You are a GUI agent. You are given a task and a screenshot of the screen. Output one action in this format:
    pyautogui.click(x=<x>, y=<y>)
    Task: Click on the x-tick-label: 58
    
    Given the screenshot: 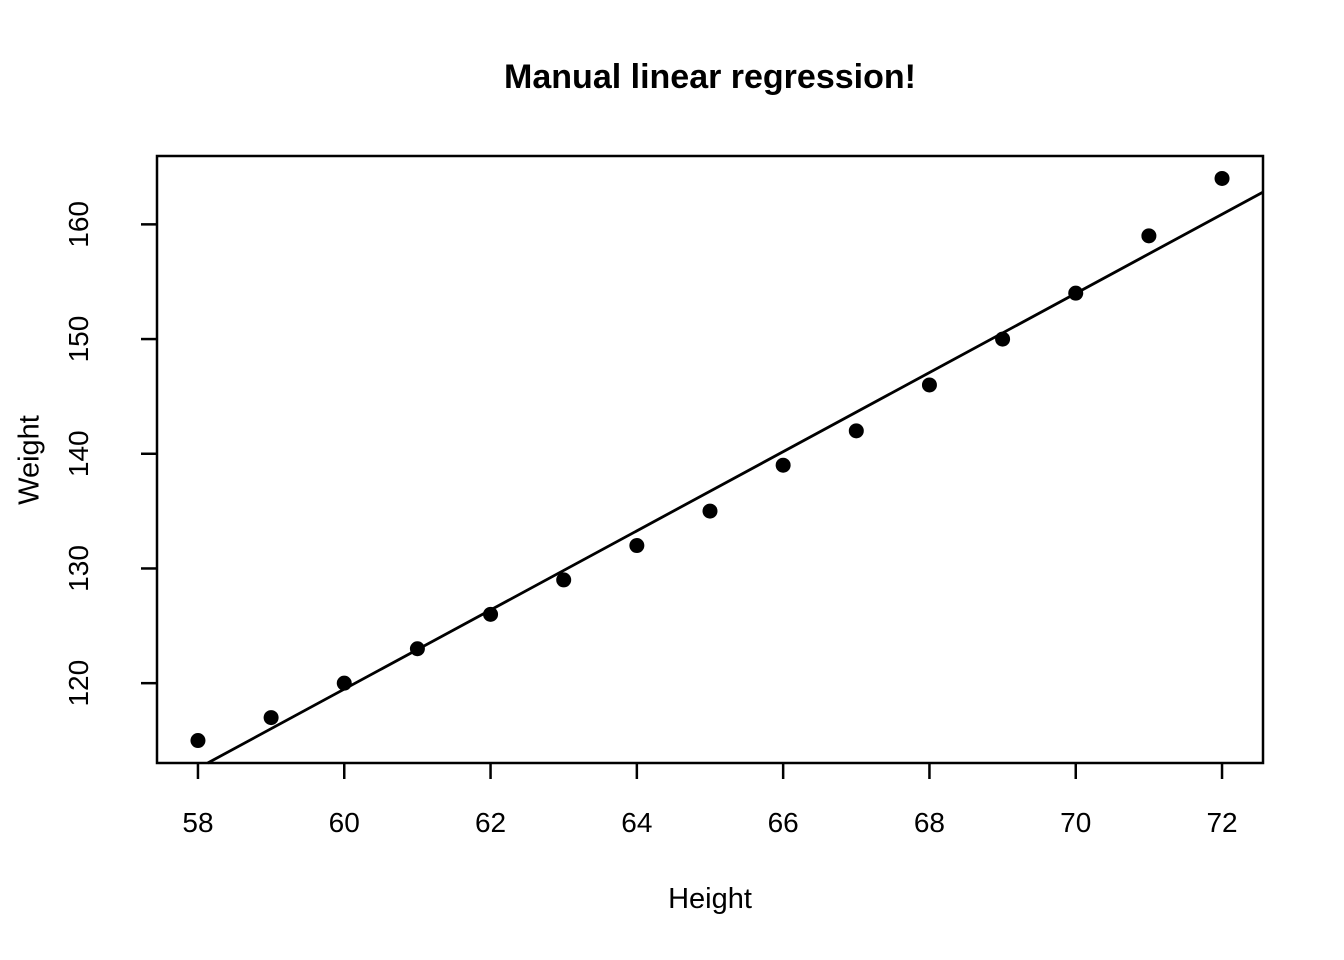 What is the action you would take?
    pyautogui.click(x=197, y=822)
    